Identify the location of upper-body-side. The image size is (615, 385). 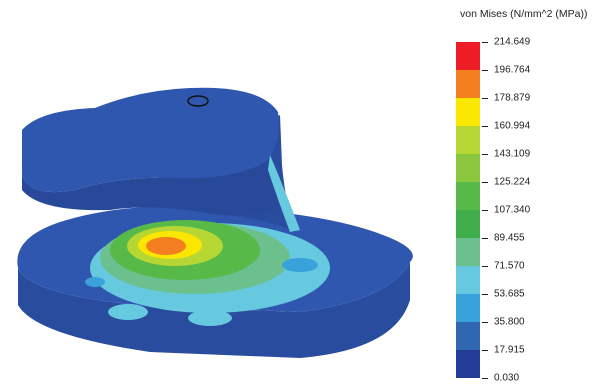
(150, 188).